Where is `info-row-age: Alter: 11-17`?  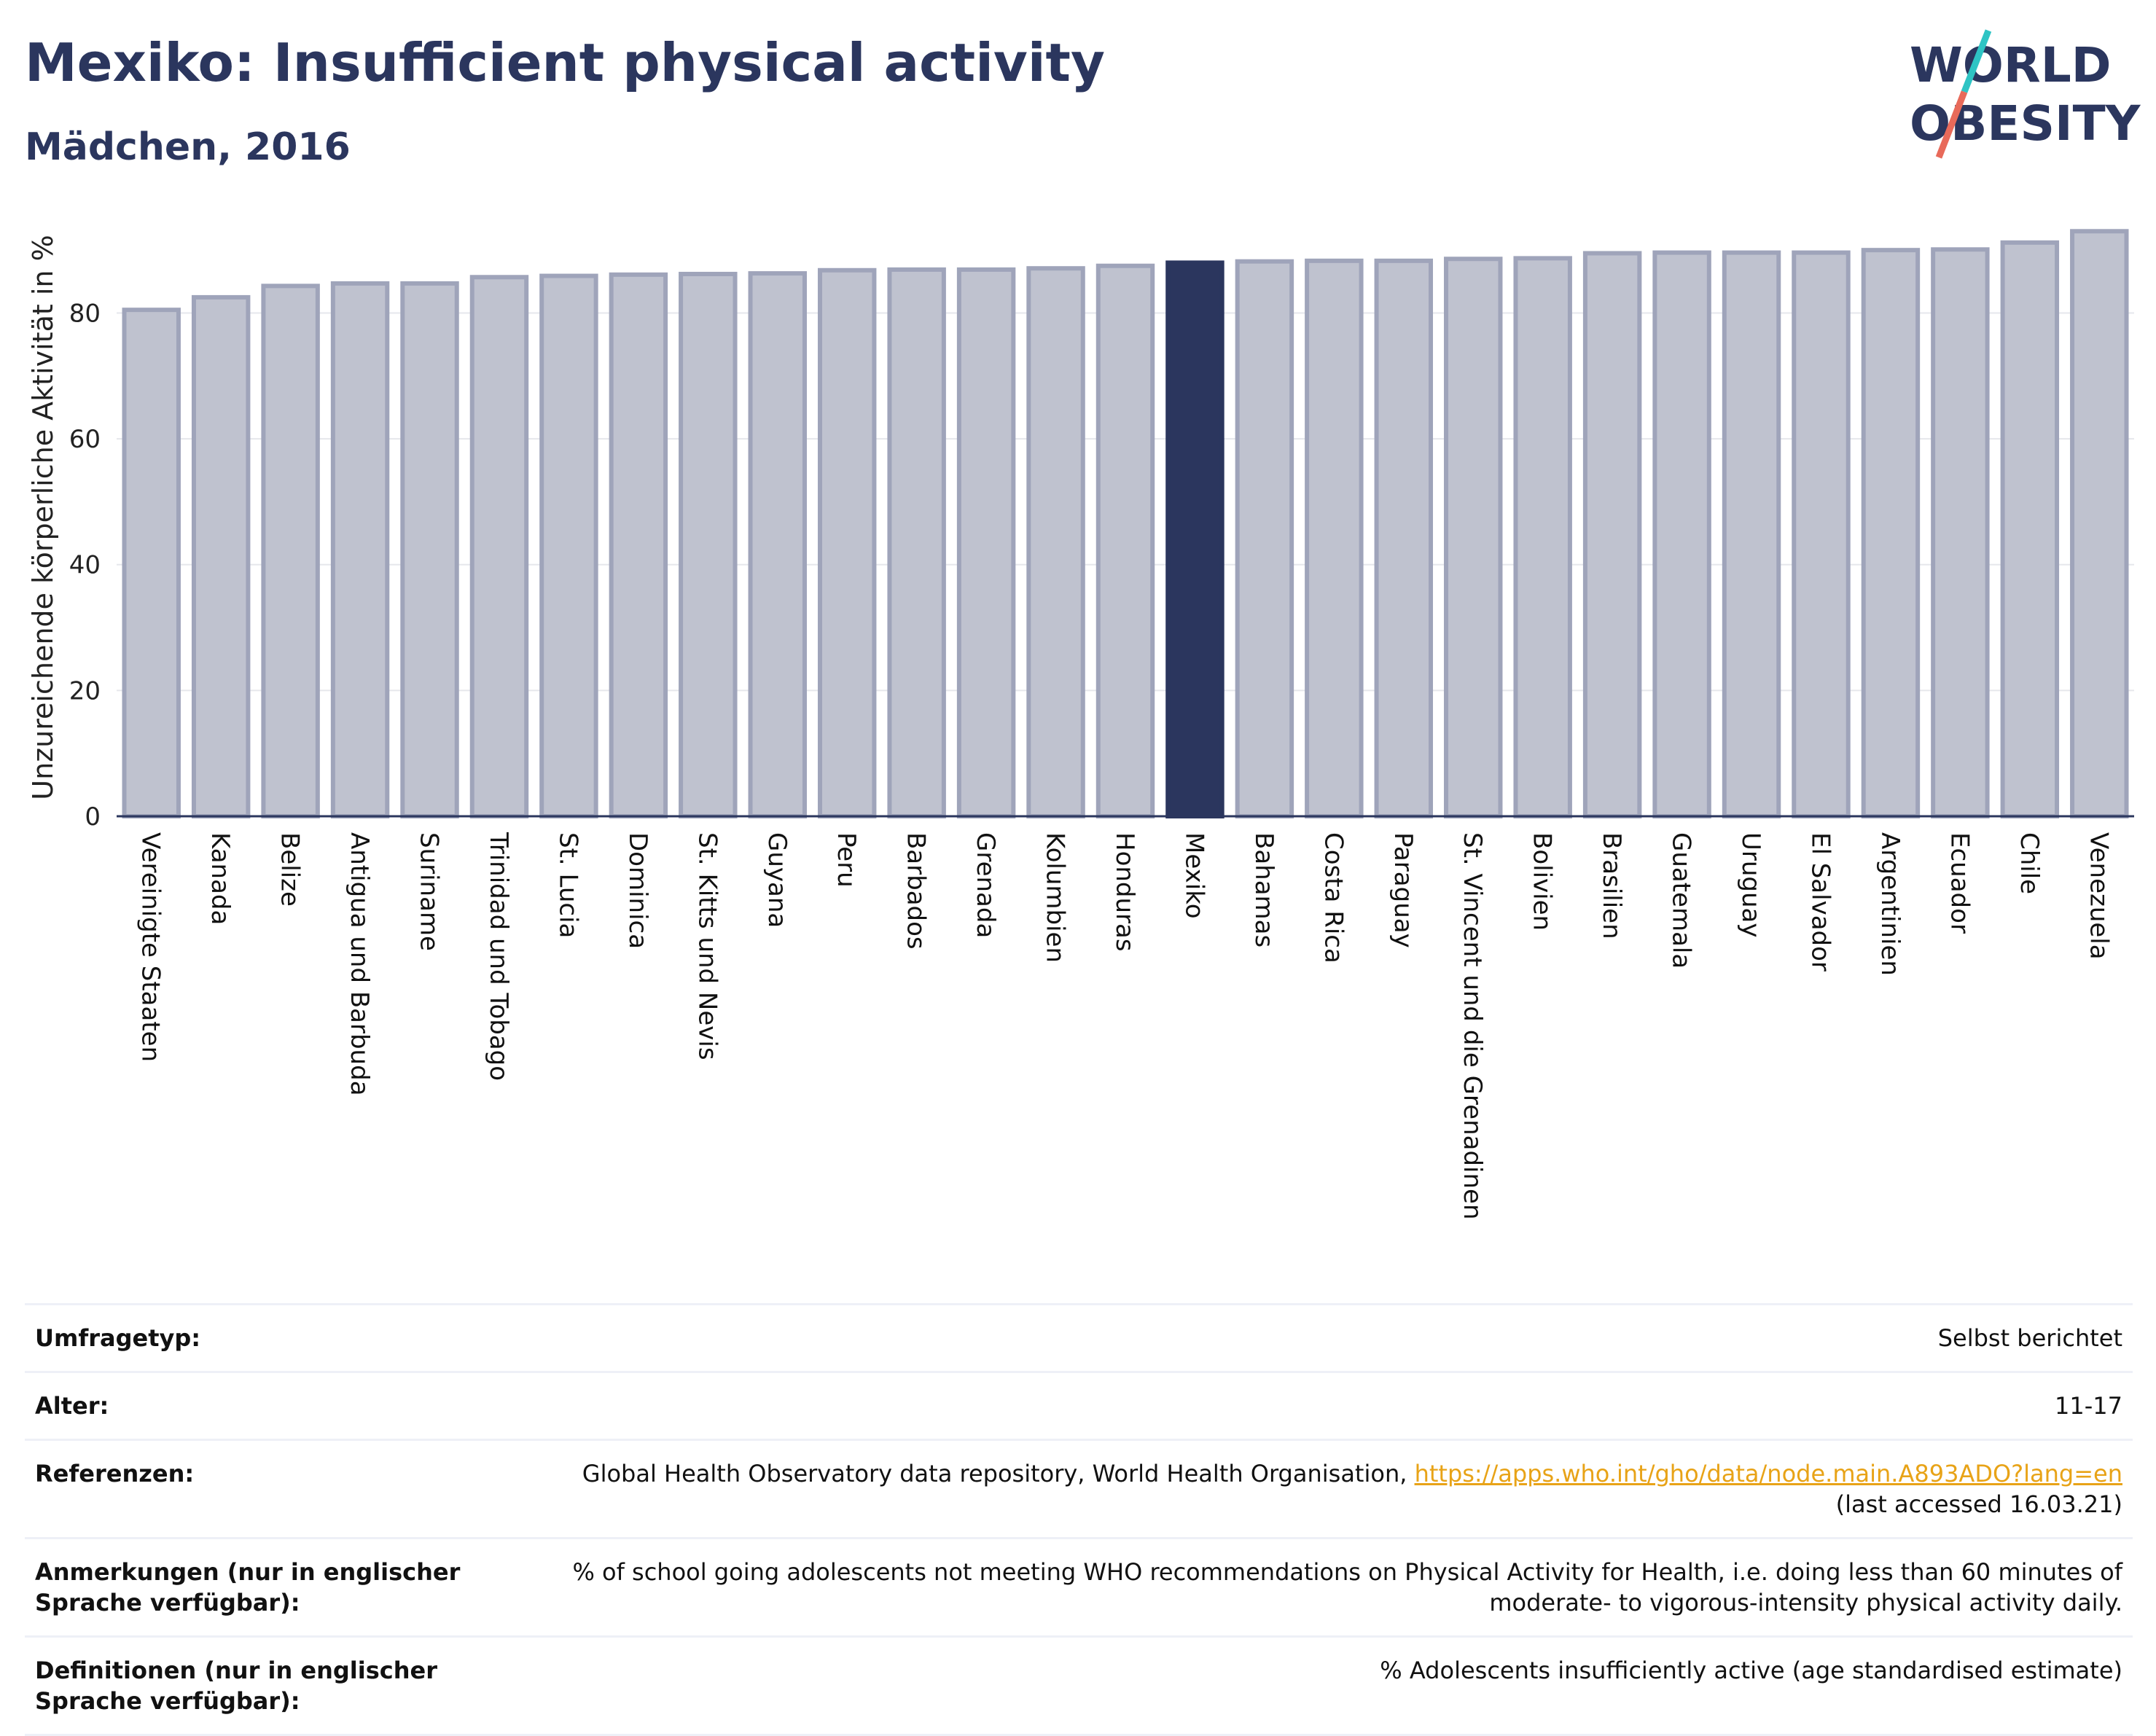
info-row-age: Alter: 11-17 is located at coordinates (1079, 1406).